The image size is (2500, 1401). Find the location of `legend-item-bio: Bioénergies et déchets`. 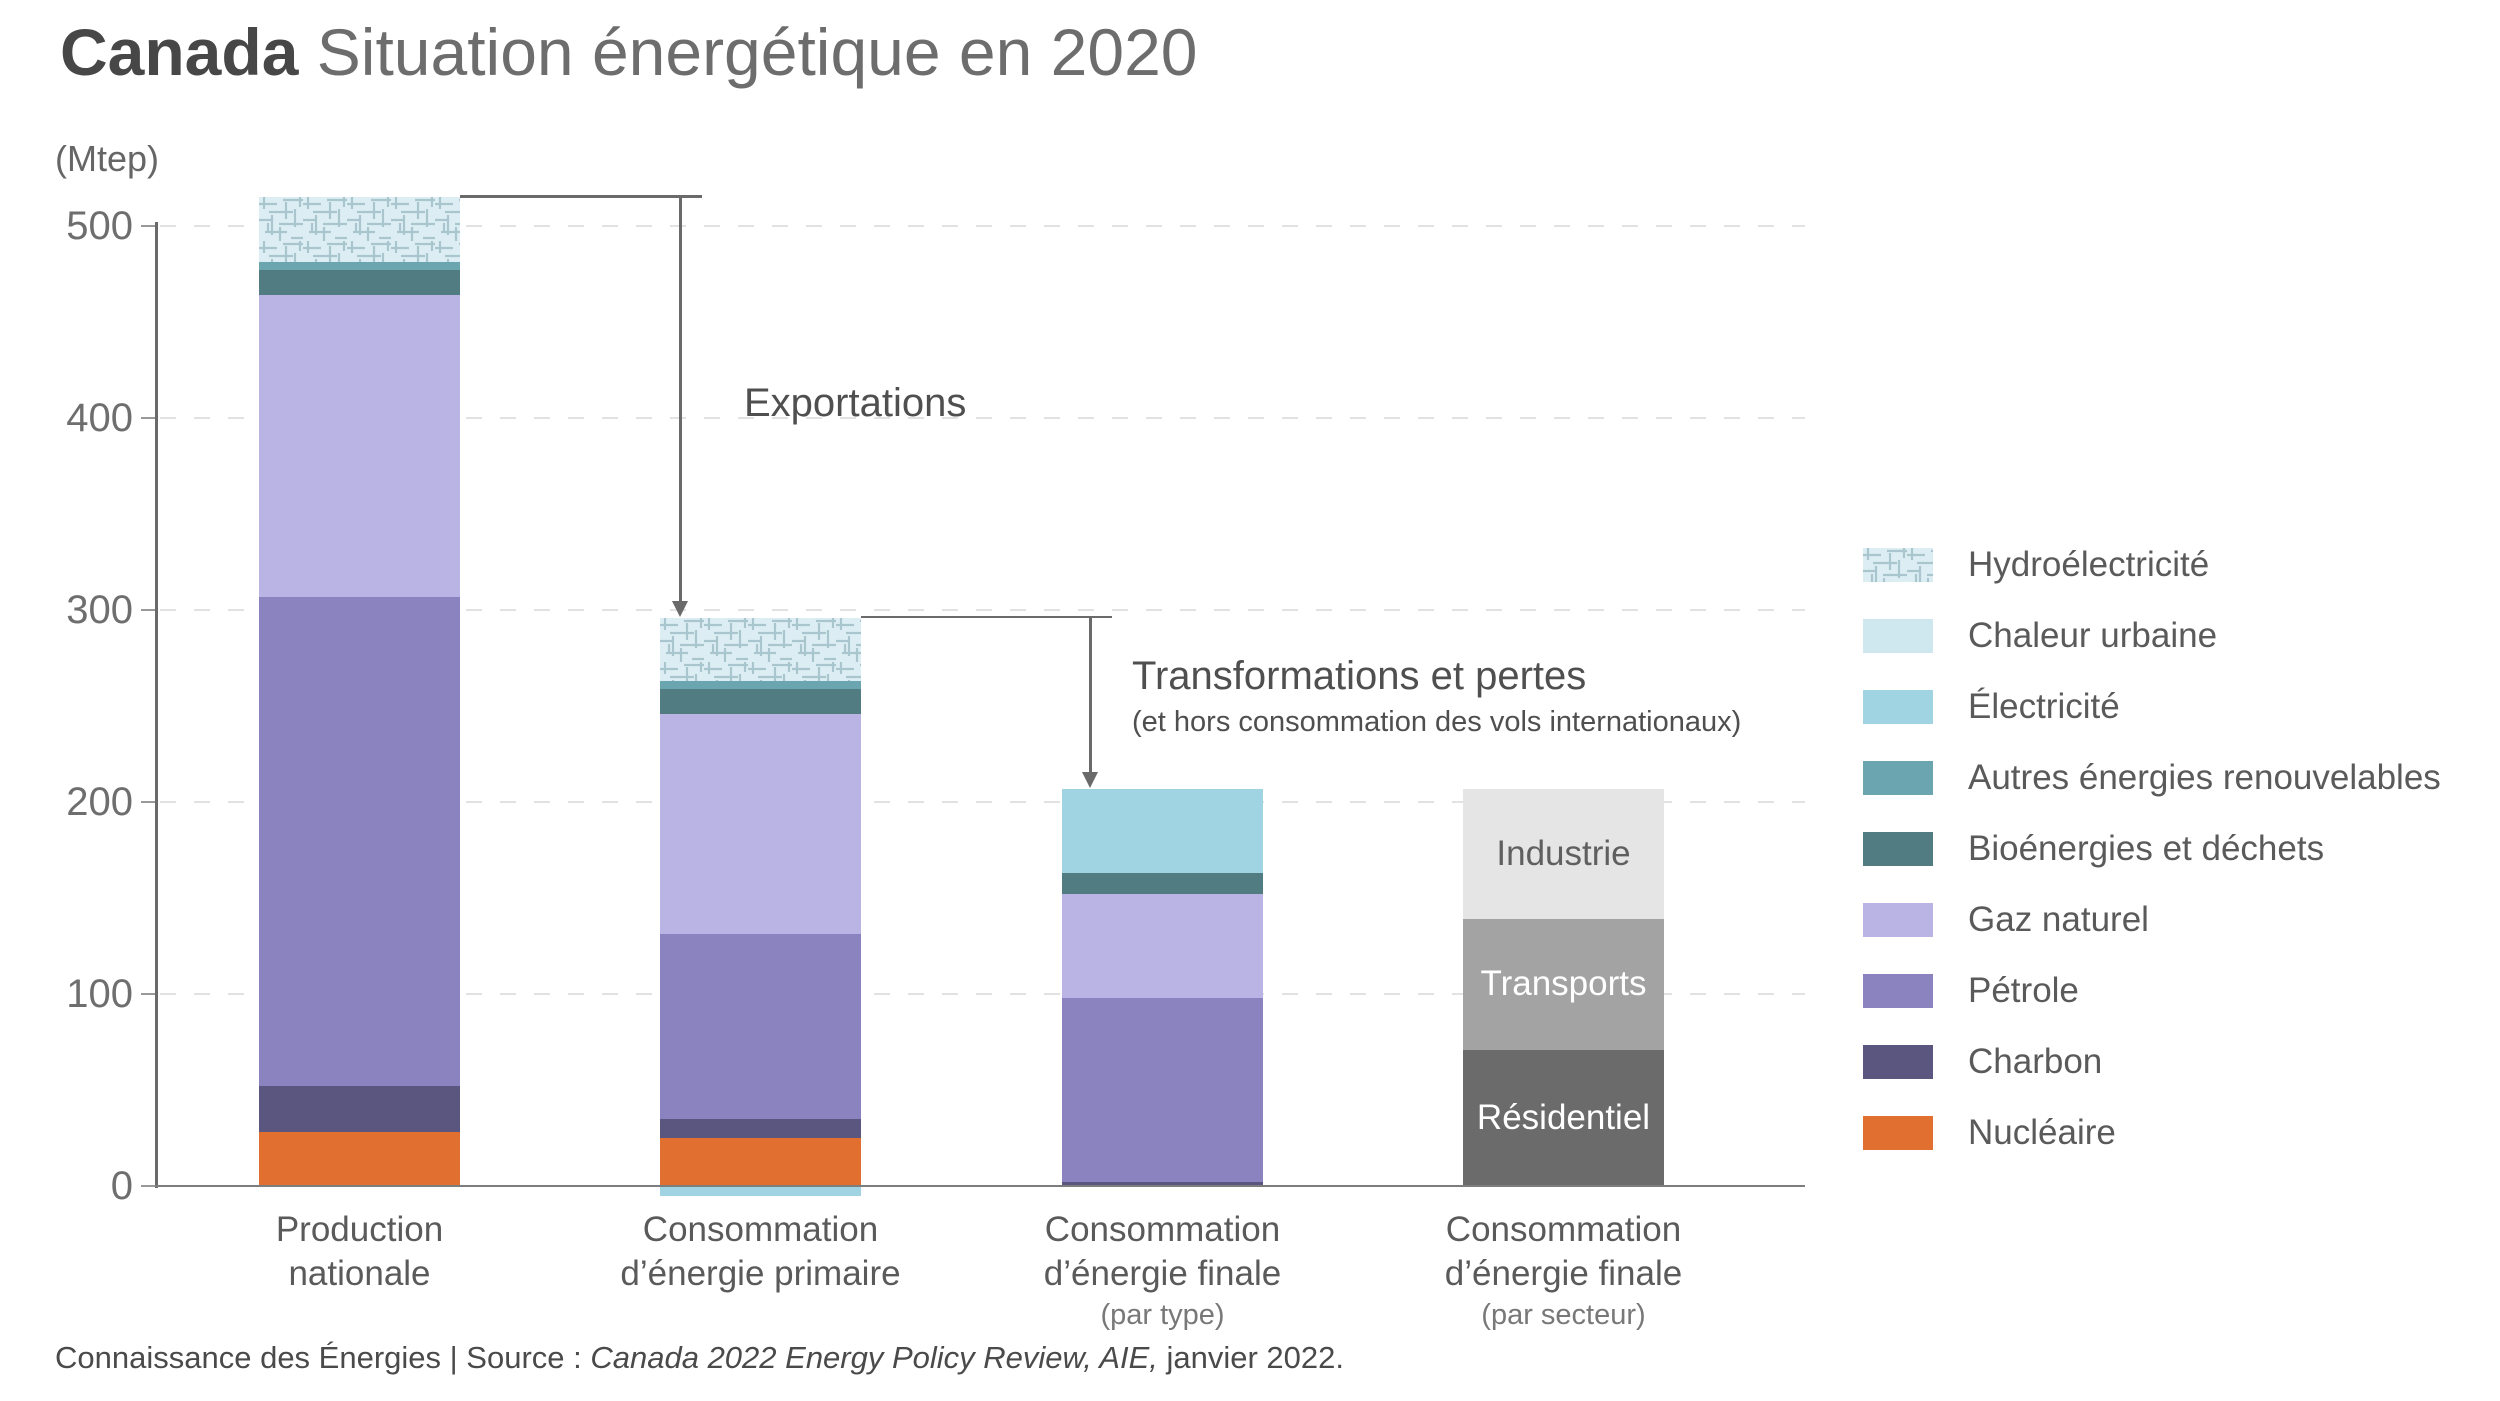

legend-item-bio: Bioénergies et déchets is located at coordinates (2163, 849).